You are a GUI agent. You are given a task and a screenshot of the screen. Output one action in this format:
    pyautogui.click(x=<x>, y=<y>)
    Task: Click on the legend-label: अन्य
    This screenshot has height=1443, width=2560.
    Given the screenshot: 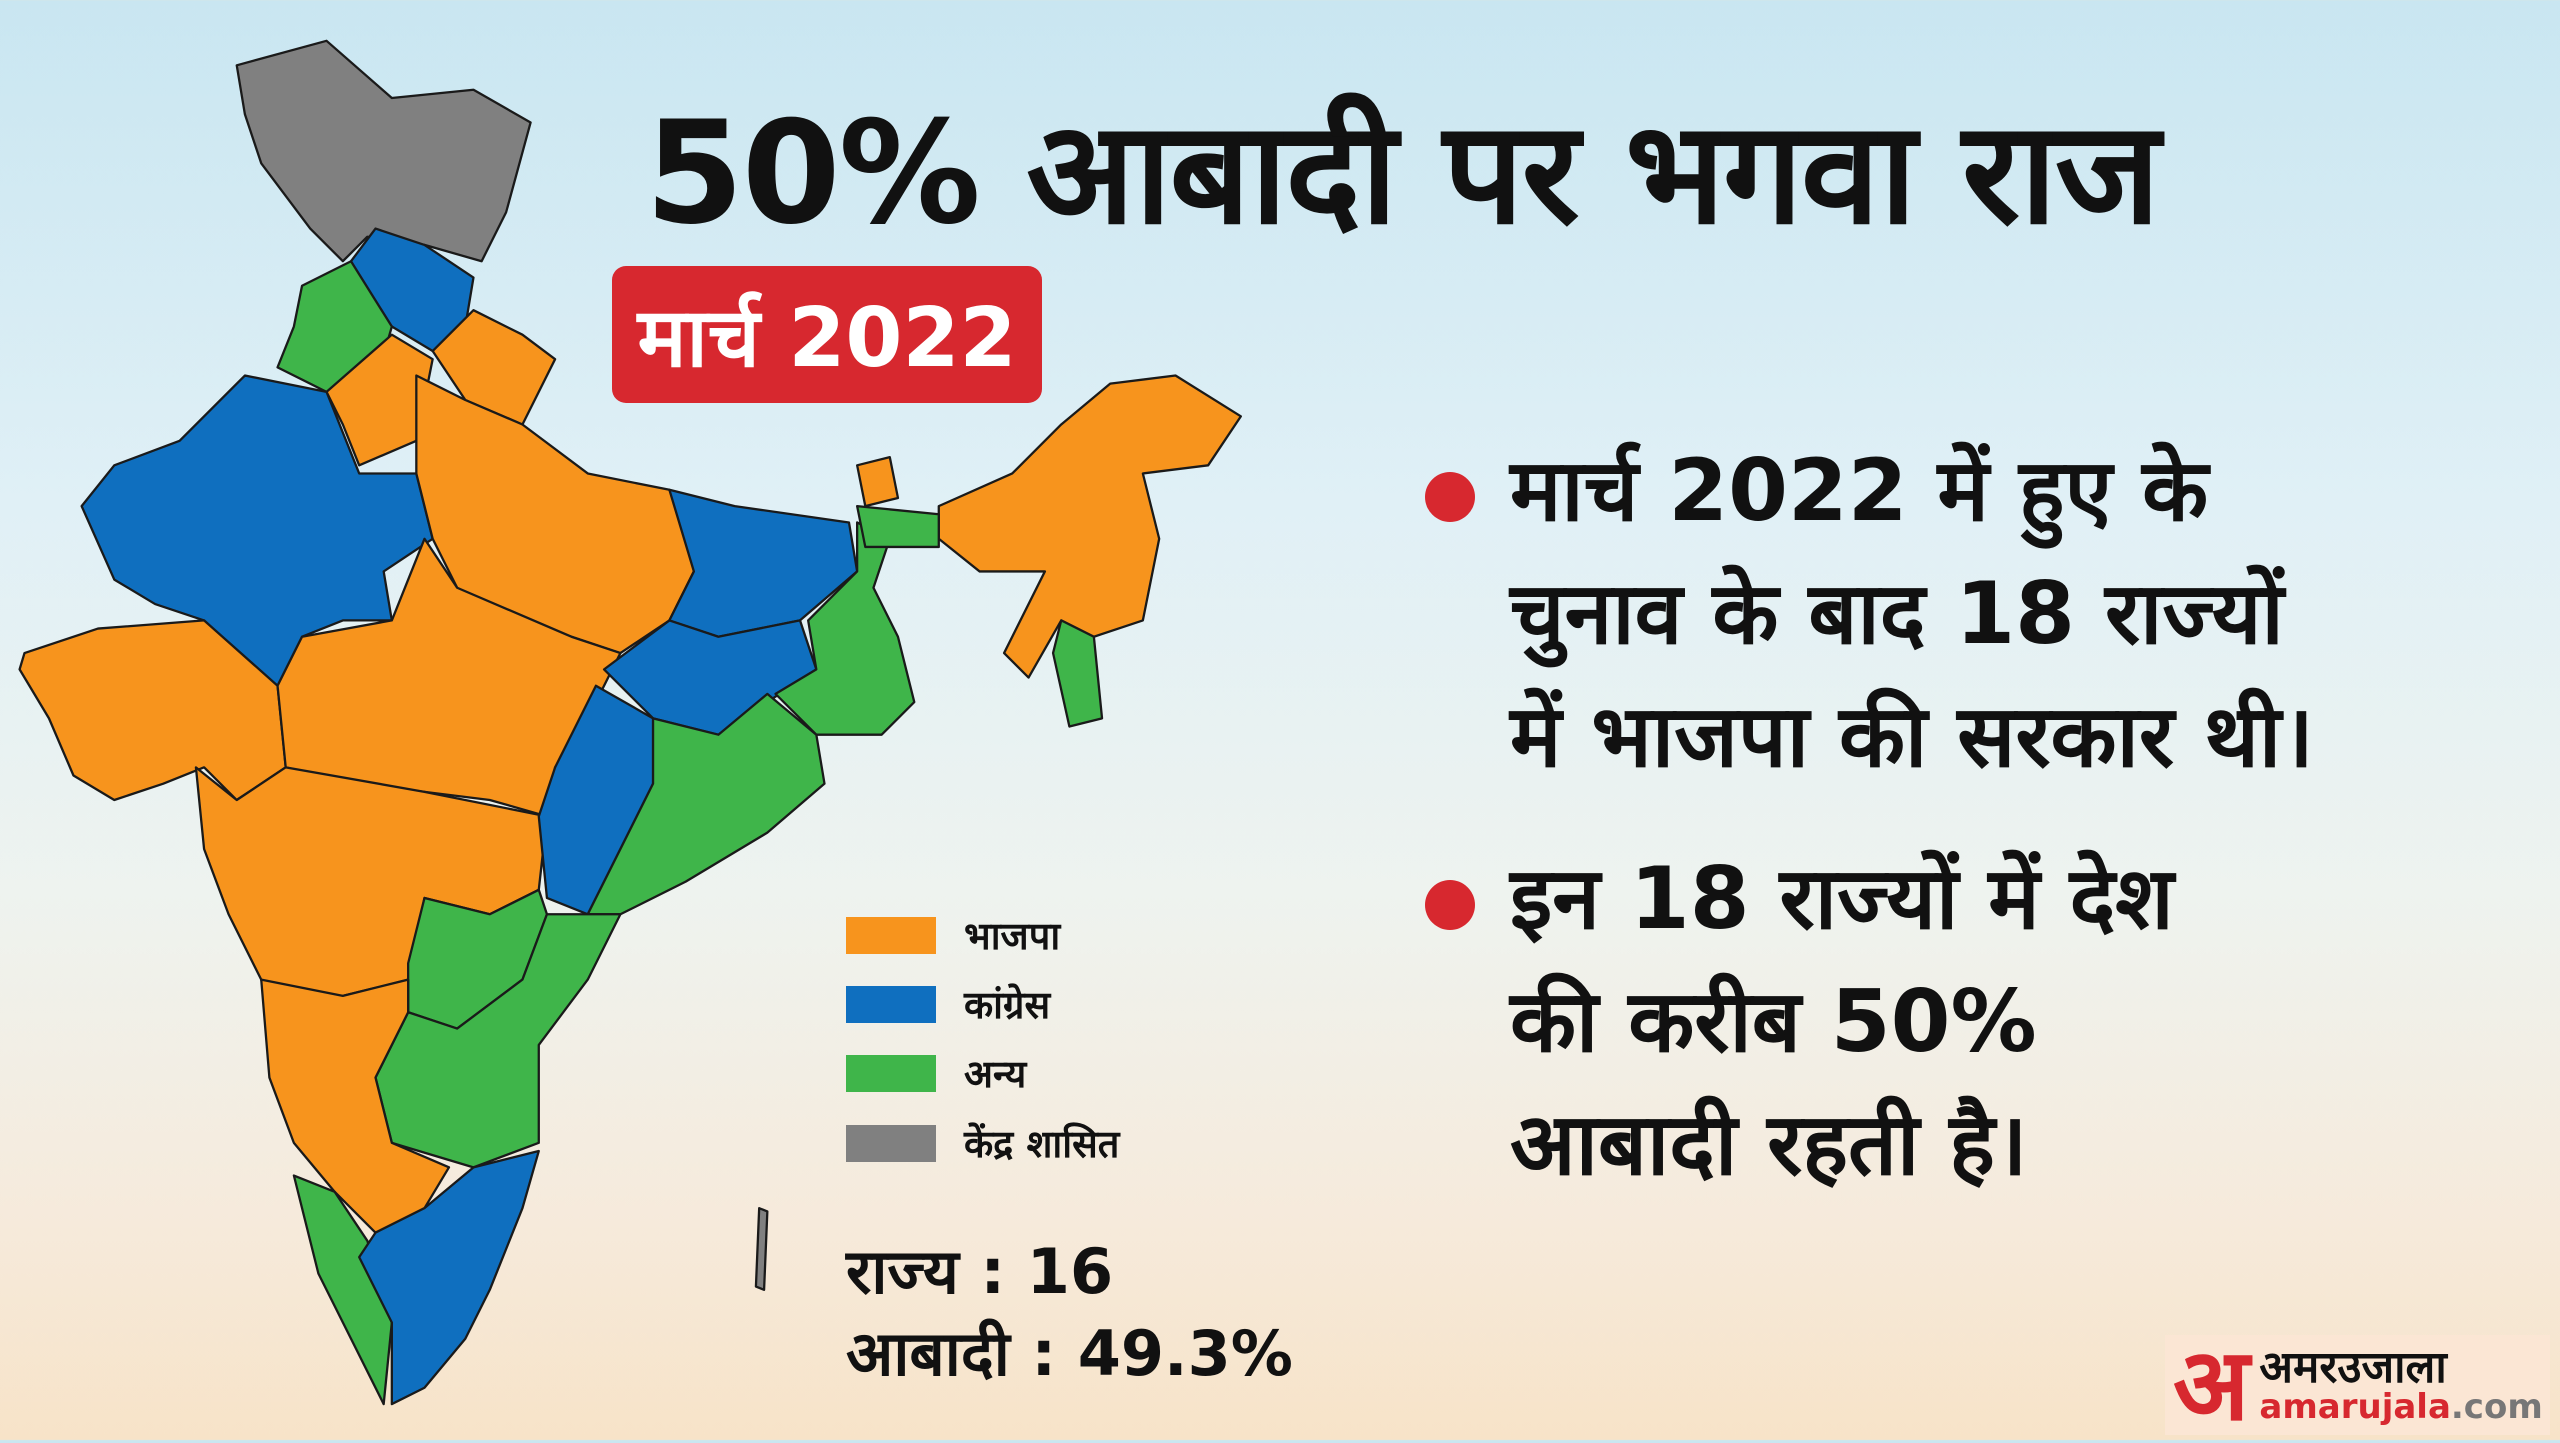 What is the action you would take?
    pyautogui.click(x=995, y=1074)
    